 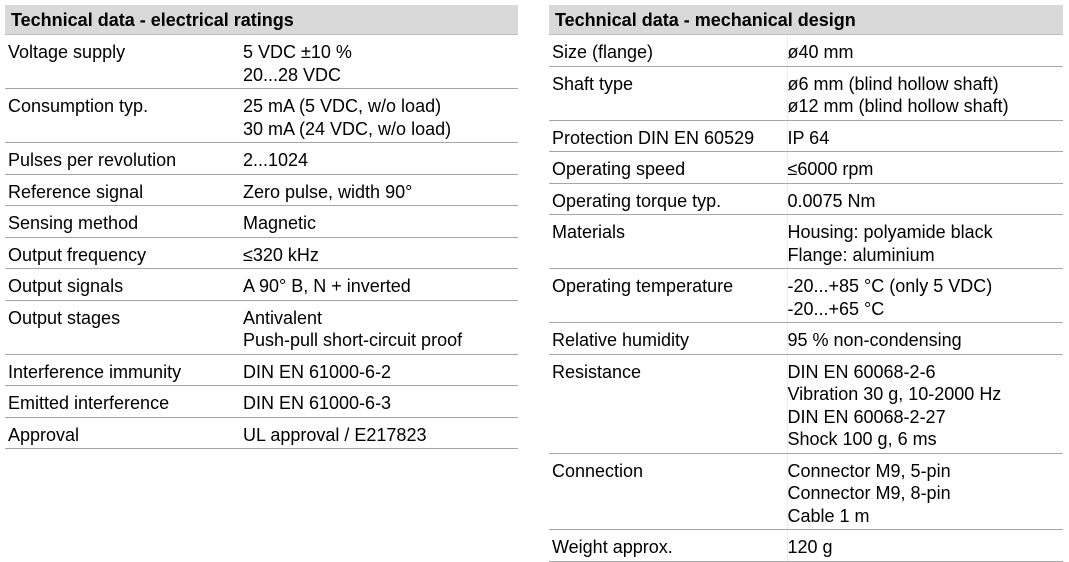 I want to click on table-row: Operating torque typ. 0.0075 Nm, so click(x=806, y=199).